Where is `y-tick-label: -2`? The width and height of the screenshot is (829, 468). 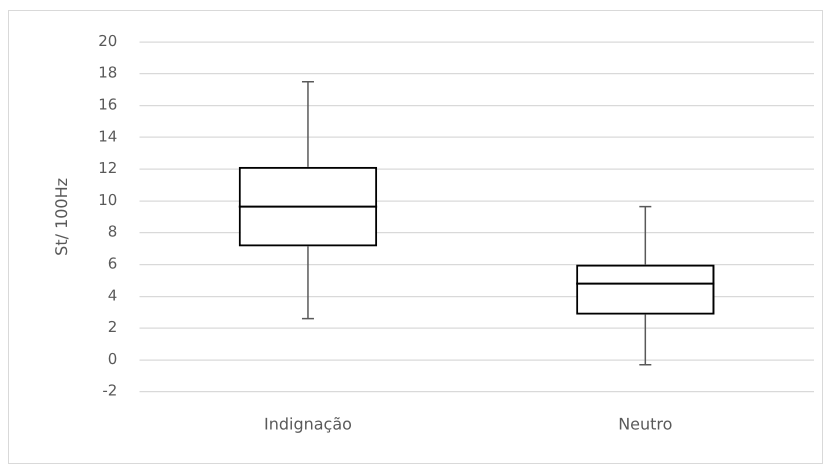
y-tick-label: -2 is located at coordinates (110, 391).